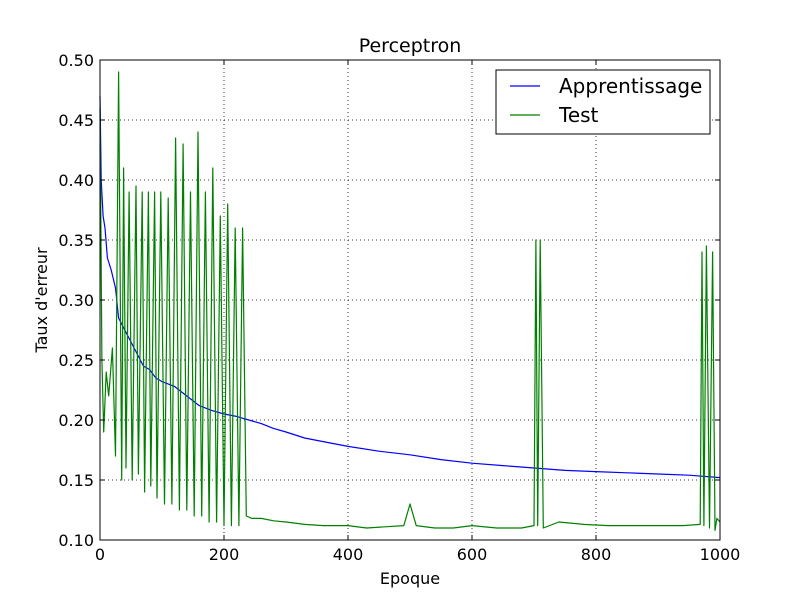 This screenshot has height=600, width=800. What do you see at coordinates (76, 300) in the screenshot?
I see `y-tick-label: 0.30` at bounding box center [76, 300].